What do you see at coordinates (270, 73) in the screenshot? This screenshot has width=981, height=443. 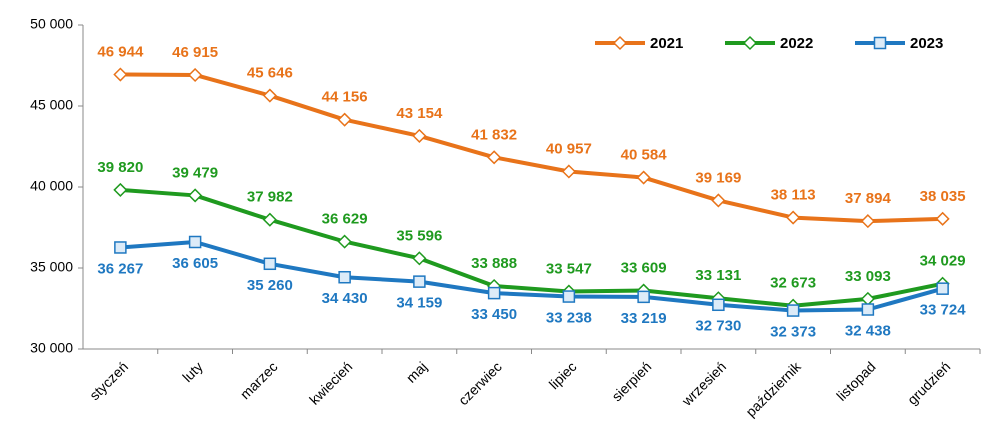 I see `data-label: 45 646` at bounding box center [270, 73].